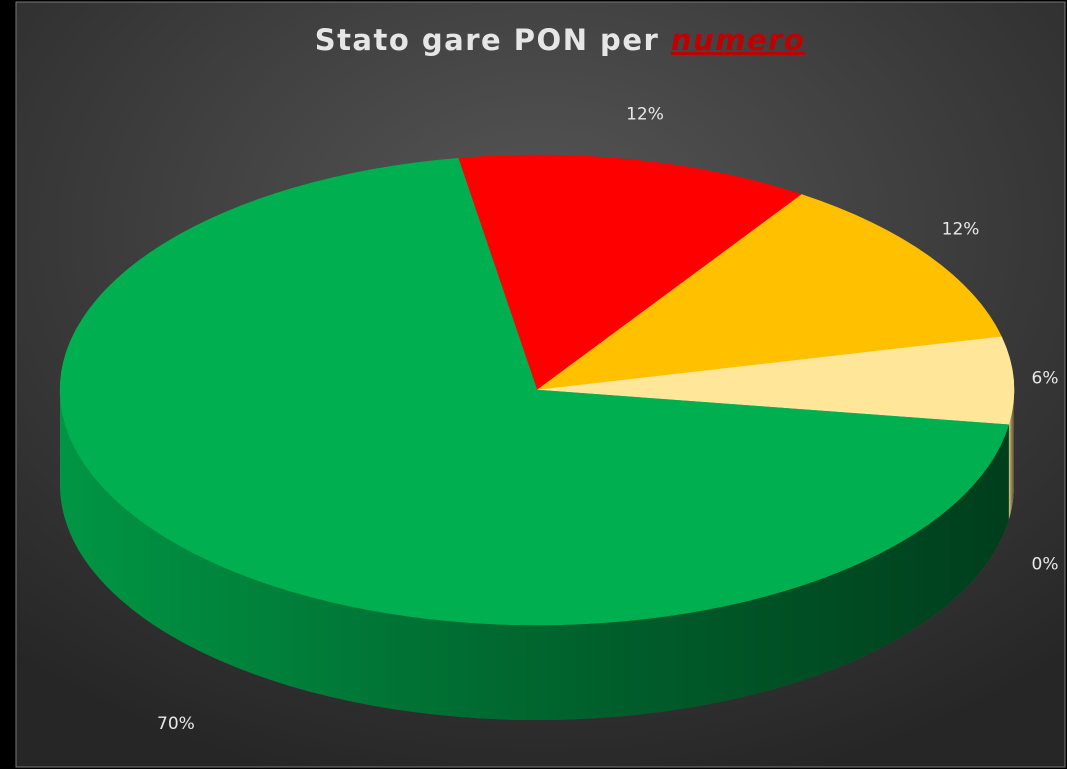 The image size is (1067, 769). I want to click on title-emphasis: numero, so click(738, 40).